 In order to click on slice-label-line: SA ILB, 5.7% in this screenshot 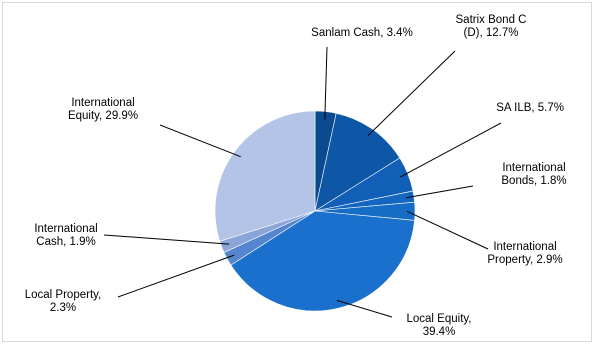, I will do `click(530, 108)`.